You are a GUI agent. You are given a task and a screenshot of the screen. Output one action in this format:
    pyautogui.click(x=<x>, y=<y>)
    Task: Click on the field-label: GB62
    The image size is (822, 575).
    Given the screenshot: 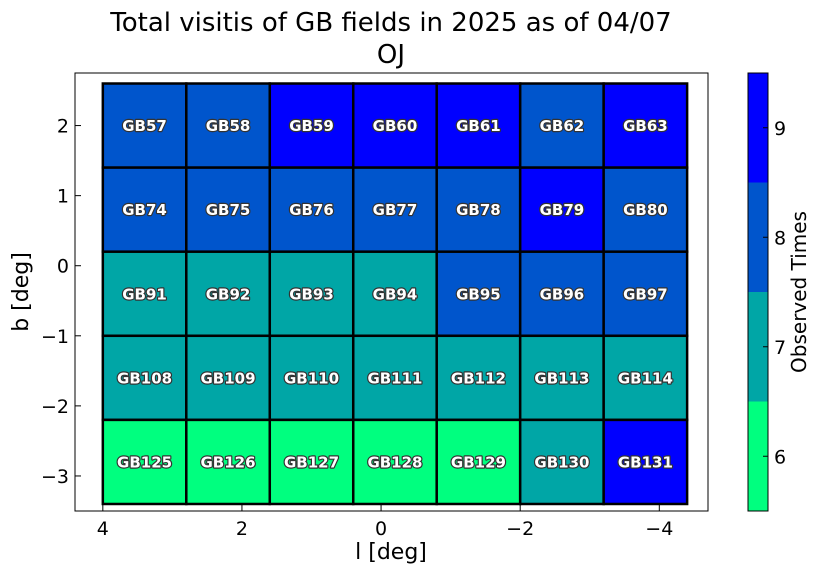 What is the action you would take?
    pyautogui.click(x=562, y=126)
    